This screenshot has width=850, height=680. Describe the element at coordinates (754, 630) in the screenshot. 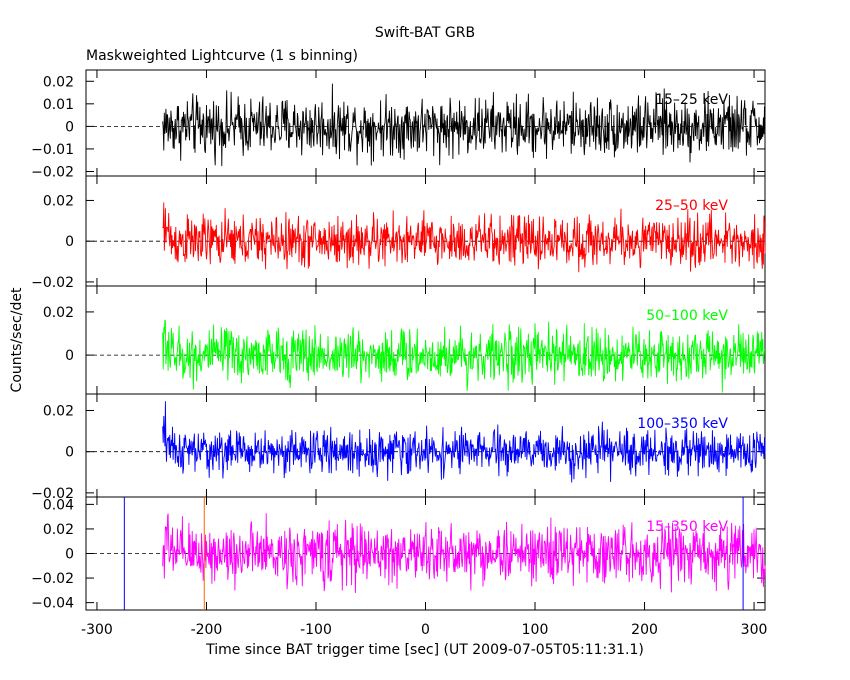

I see `x-tick-label: 300` at that location.